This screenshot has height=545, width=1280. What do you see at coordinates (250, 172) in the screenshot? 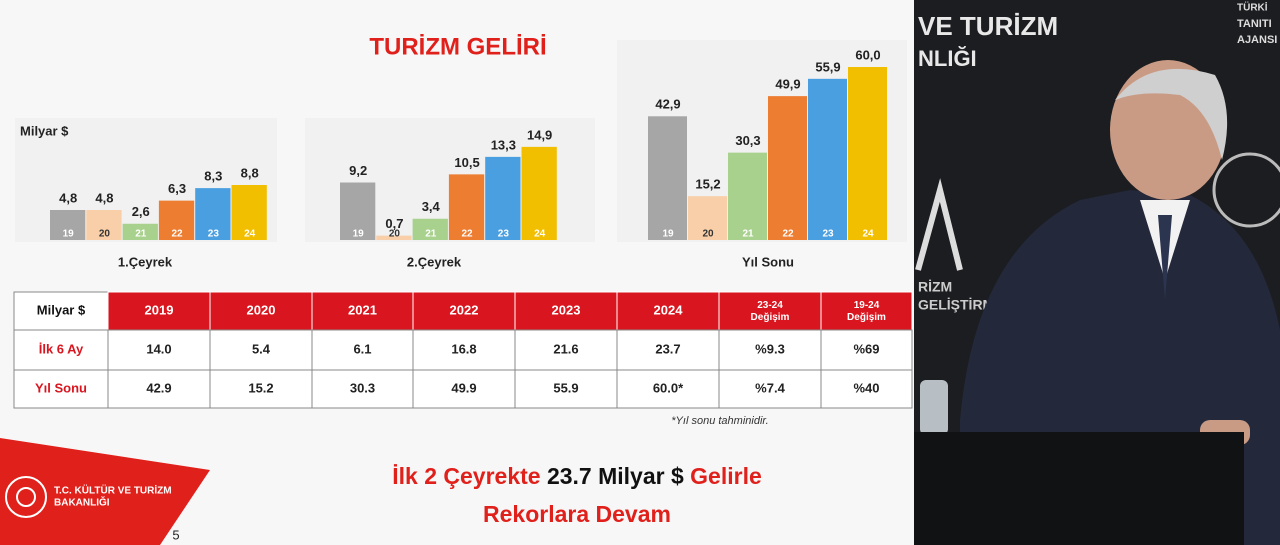
I see `data-label: 8,8` at bounding box center [250, 172].